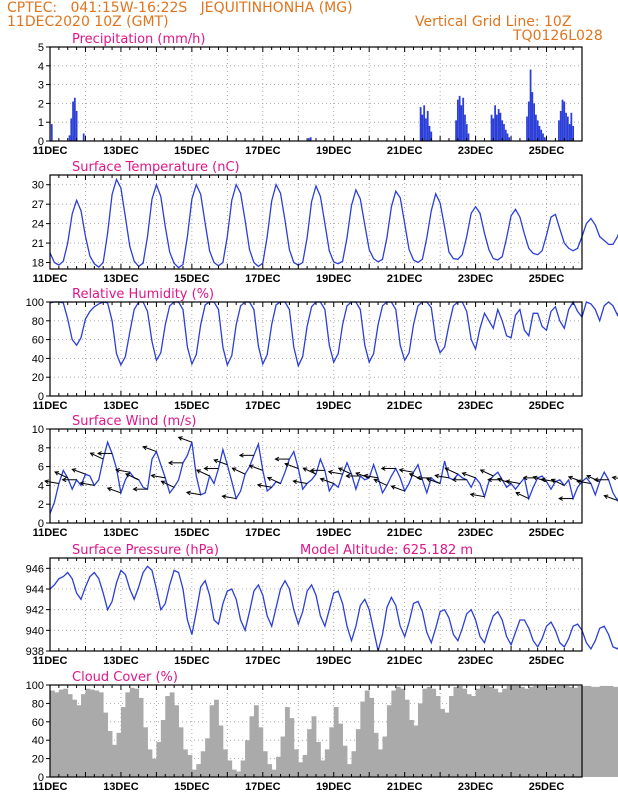 The width and height of the screenshot is (618, 800). What do you see at coordinates (405, 661) in the screenshot?
I see `x-tick-label: 21DEC` at bounding box center [405, 661].